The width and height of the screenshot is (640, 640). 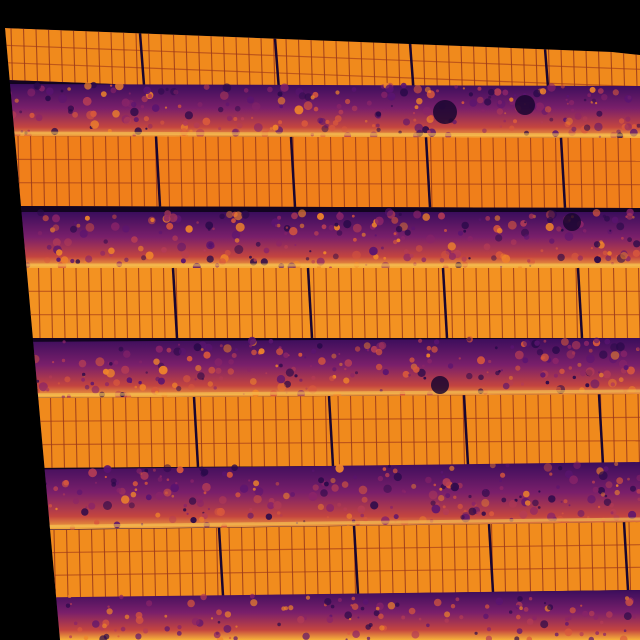 What do you see at coordinates (325, 160) in the screenshot?
I see `cell-divider` at bounding box center [325, 160].